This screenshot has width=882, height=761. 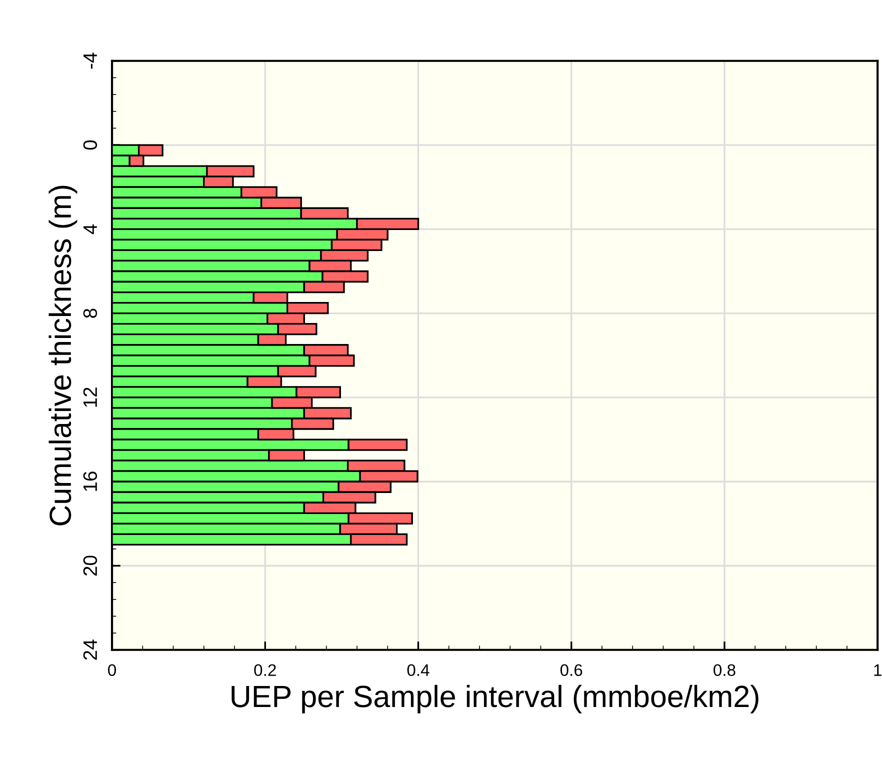 What do you see at coordinates (725, 670) in the screenshot?
I see `x-tick-label: 0.8` at bounding box center [725, 670].